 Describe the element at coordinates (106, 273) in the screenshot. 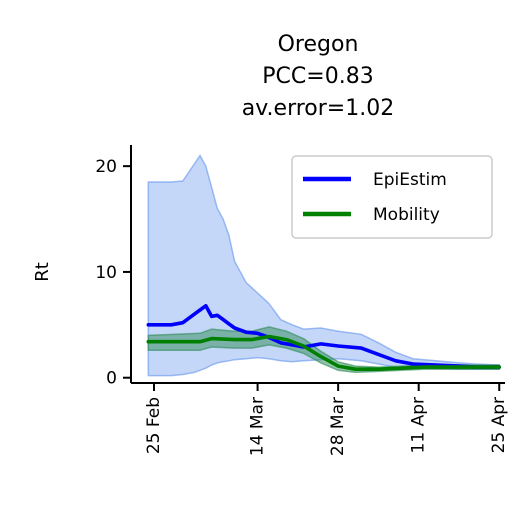

I see `y-tick-label: 10` at that location.